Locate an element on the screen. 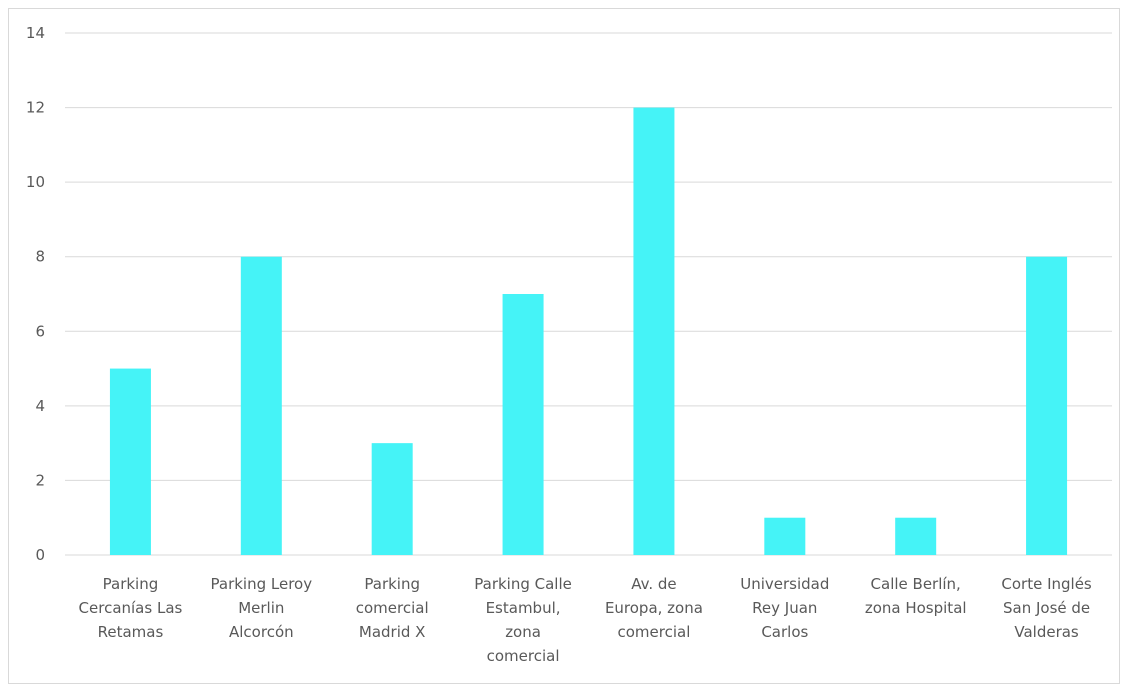  x-tick-label-line: Valderas is located at coordinates (1046, 632).